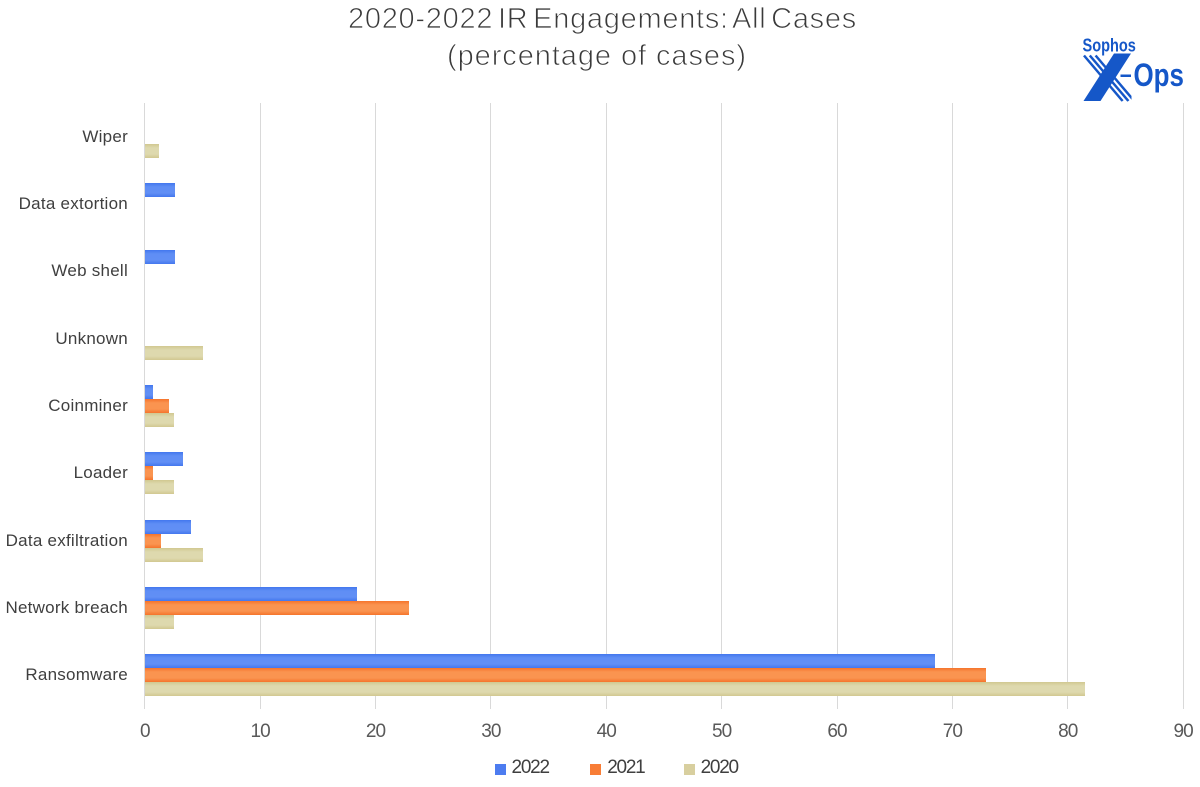 Image resolution: width=1200 pixels, height=787 pixels. What do you see at coordinates (1109, 46) in the screenshot?
I see `svg-text: Sophos` at bounding box center [1109, 46].